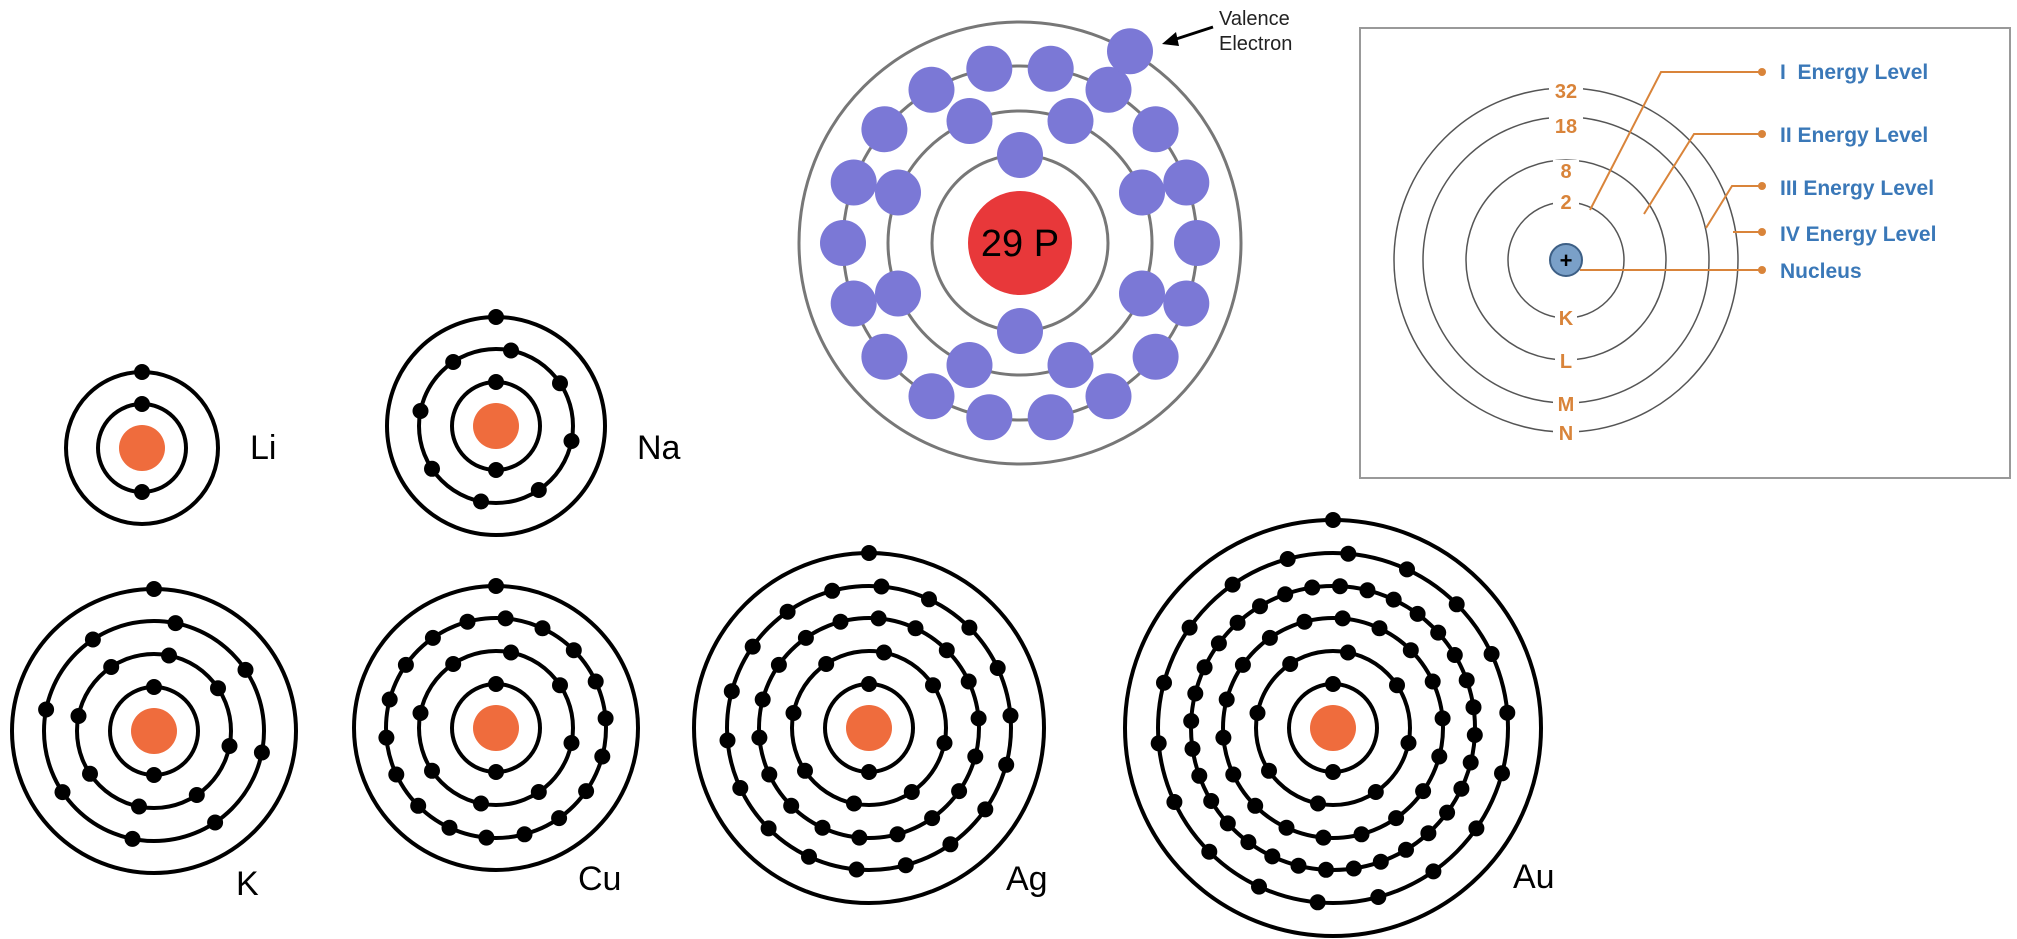  What do you see at coordinates (142, 448) in the screenshot?
I see `li-nucleus` at bounding box center [142, 448].